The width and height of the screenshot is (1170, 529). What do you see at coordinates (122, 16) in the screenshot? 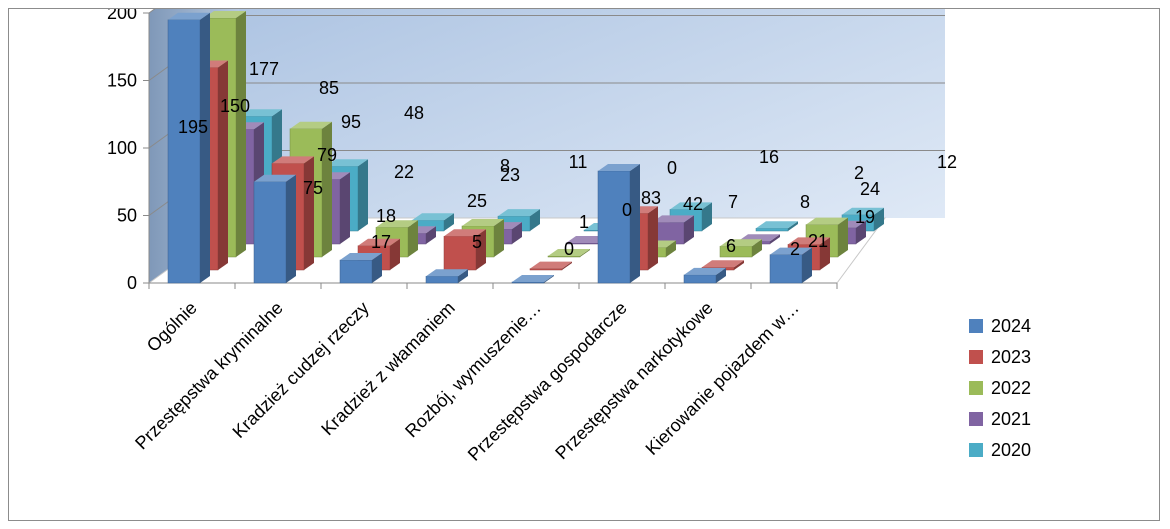
I see `y-tick-label: 200` at bounding box center [122, 16].